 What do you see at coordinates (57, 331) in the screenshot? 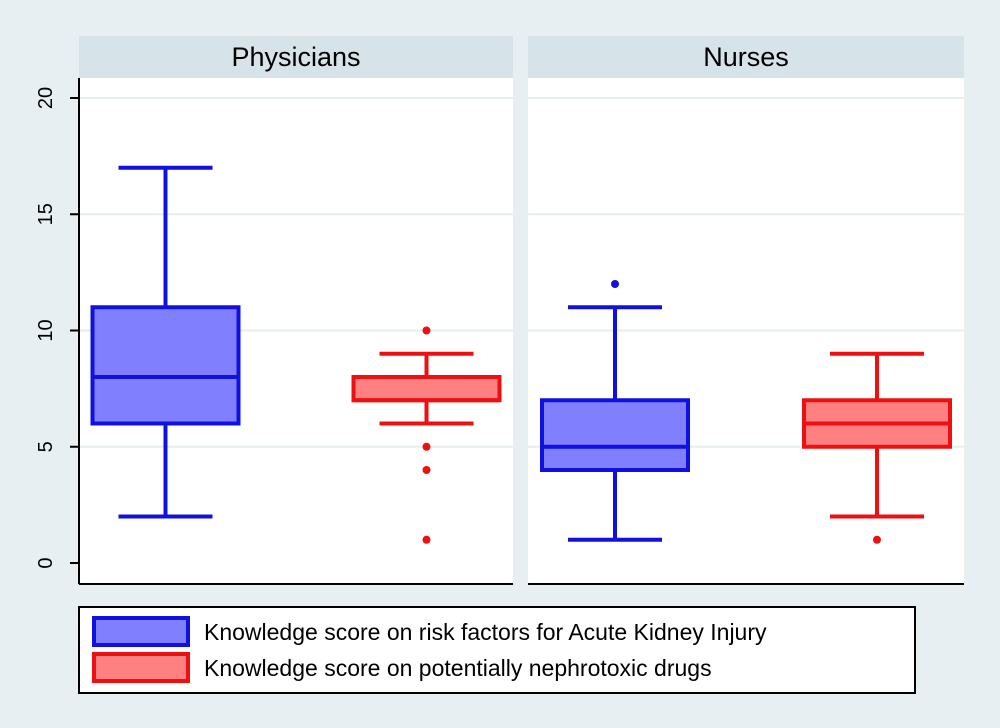
I see `y-axis: 0 5 10 15 20` at bounding box center [57, 331].